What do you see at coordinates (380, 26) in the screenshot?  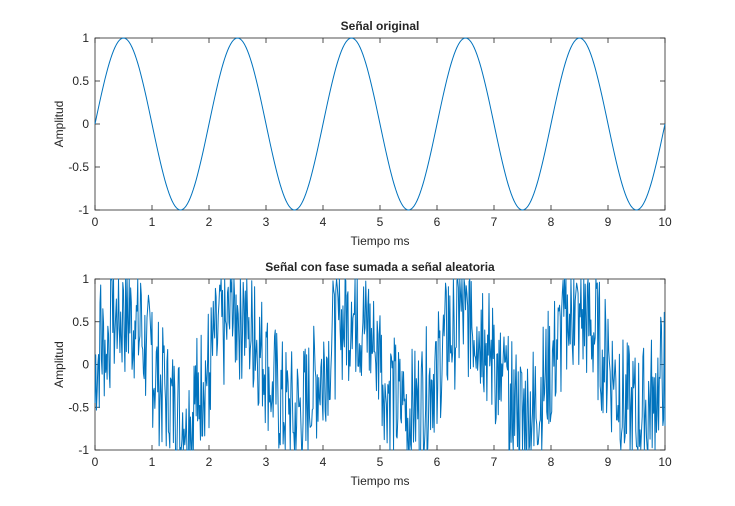 I see `chart-title: Señal original` at bounding box center [380, 26].